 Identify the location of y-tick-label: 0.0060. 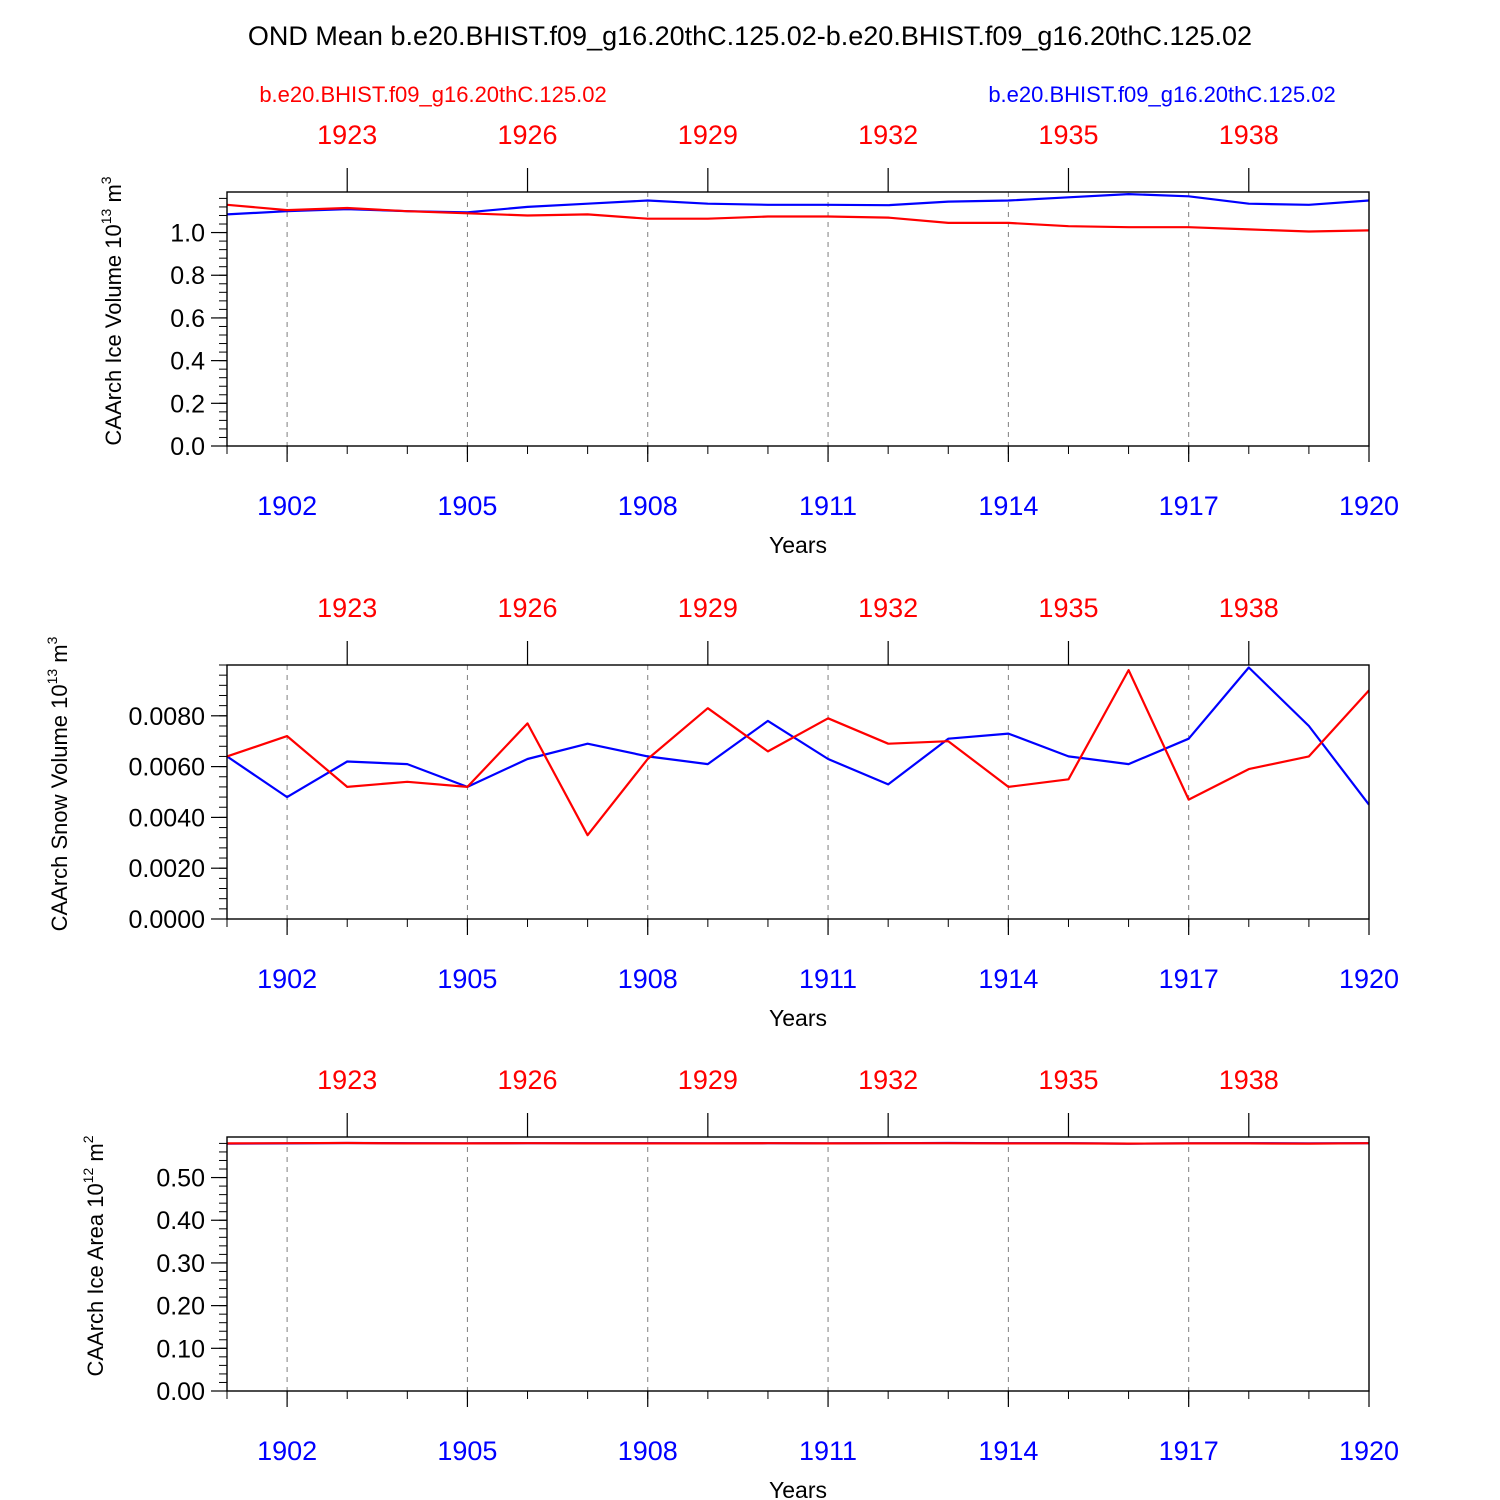
(167, 768).